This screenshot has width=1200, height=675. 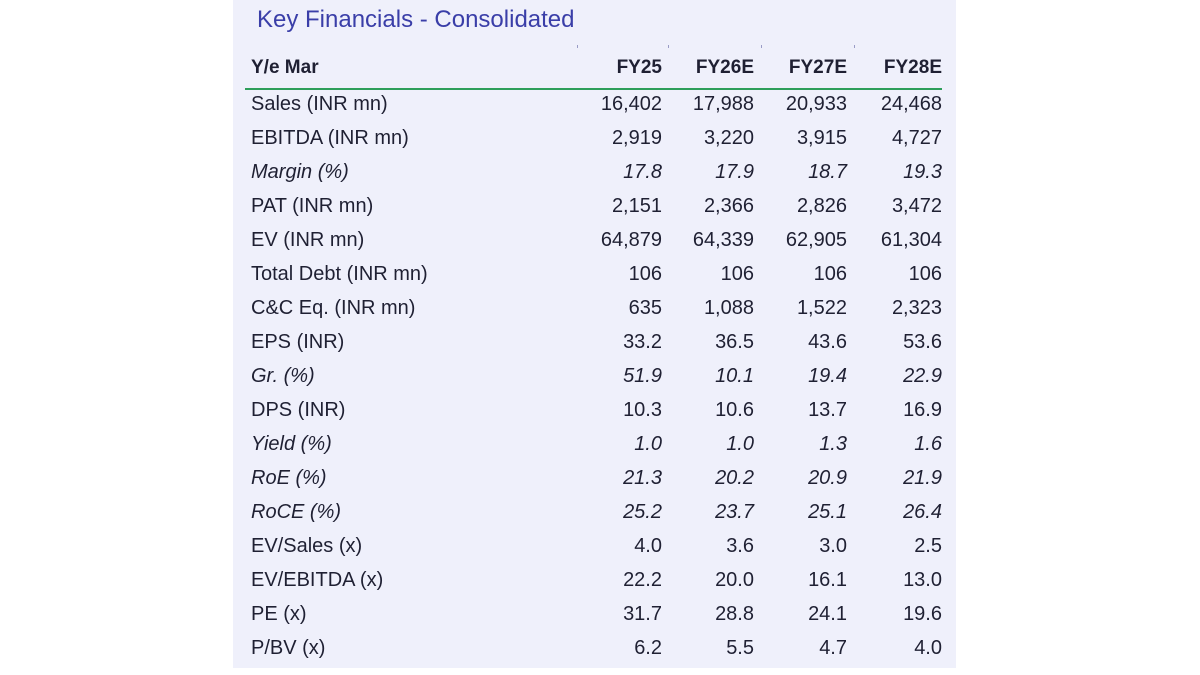 I want to click on table-row: EV/Sales (x) 4.0 3.6 3.0 2.5, so click(x=594, y=546).